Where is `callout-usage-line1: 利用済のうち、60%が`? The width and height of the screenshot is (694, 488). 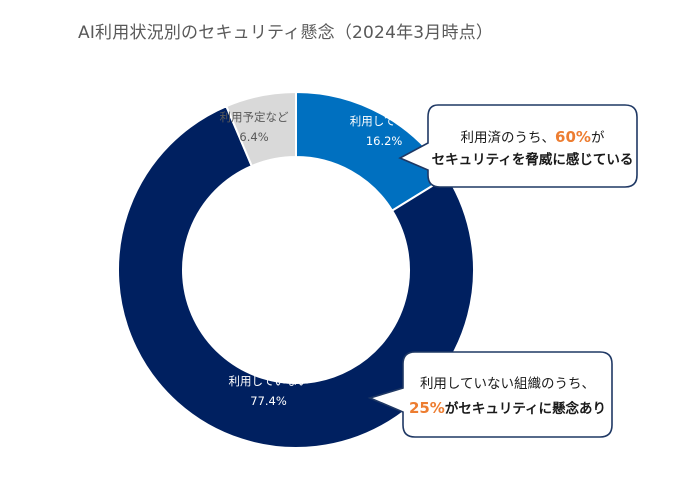 callout-usage-line1: 利用済のうち、60%が is located at coordinates (532, 137).